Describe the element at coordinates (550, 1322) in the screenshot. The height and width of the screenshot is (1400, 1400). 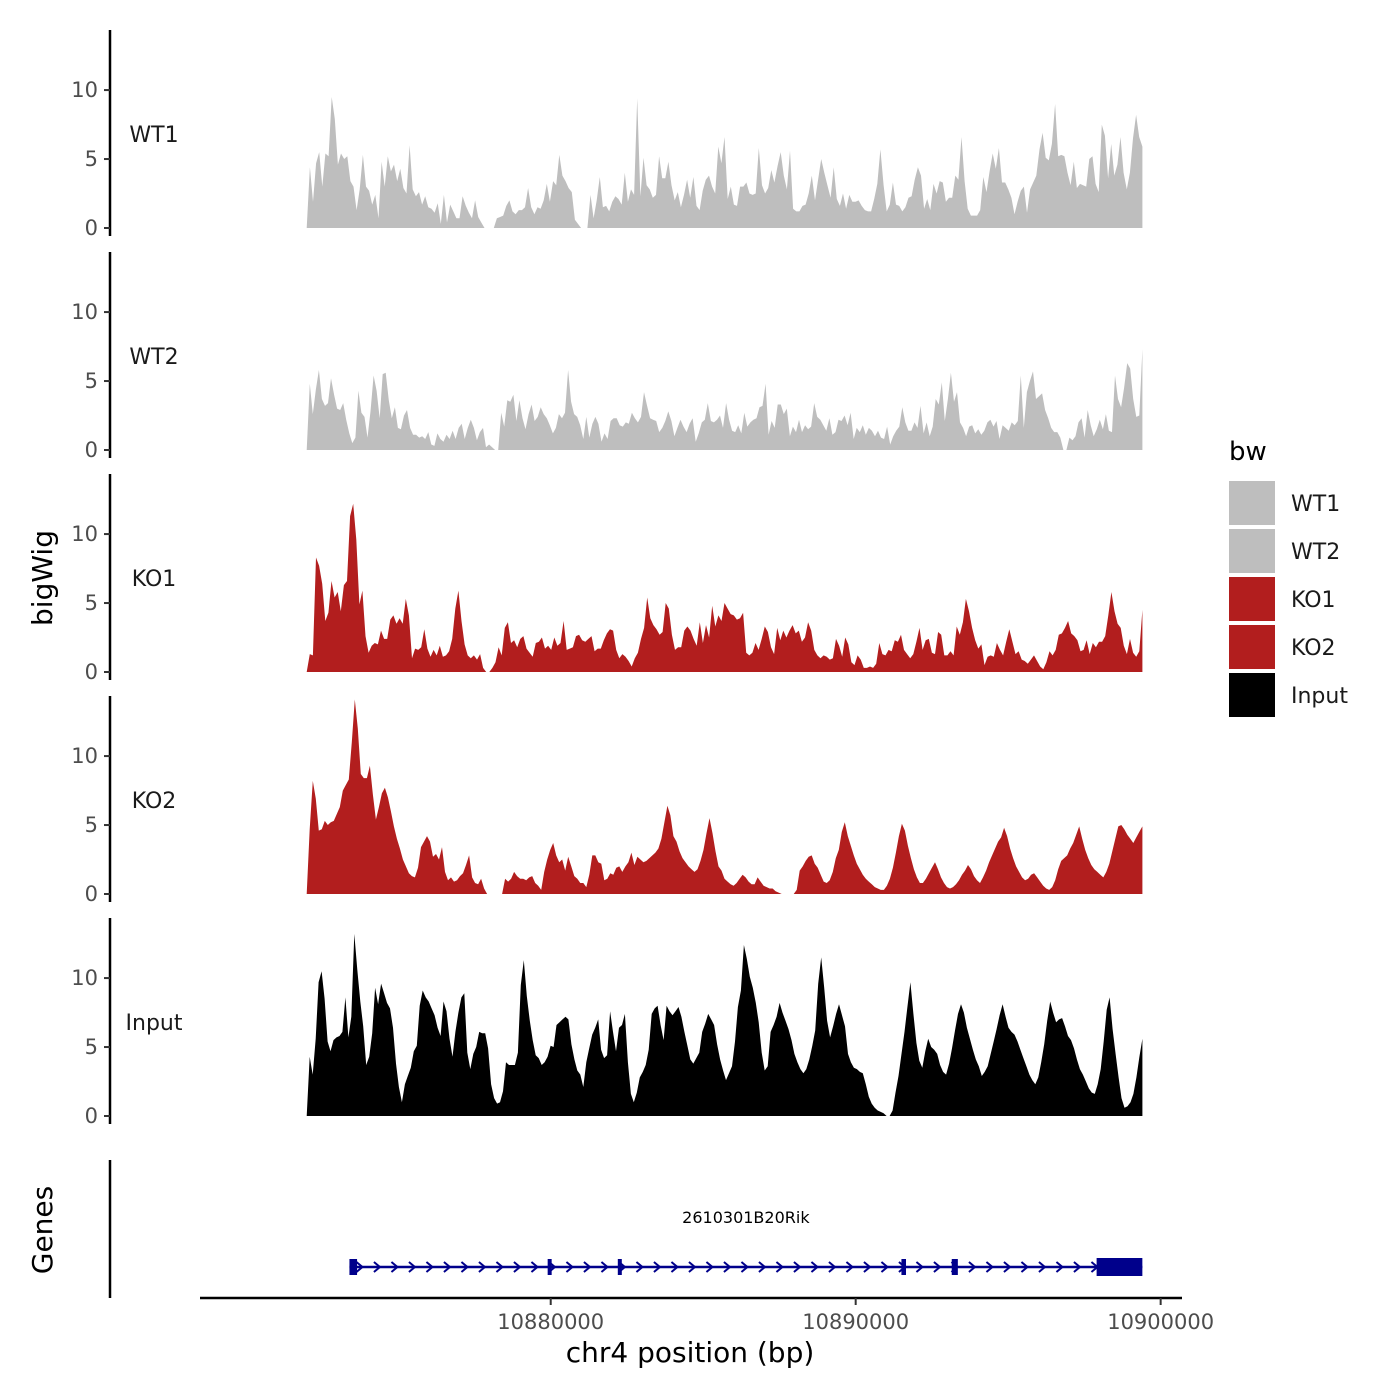
I see `x-tick-label: 10880000` at that location.